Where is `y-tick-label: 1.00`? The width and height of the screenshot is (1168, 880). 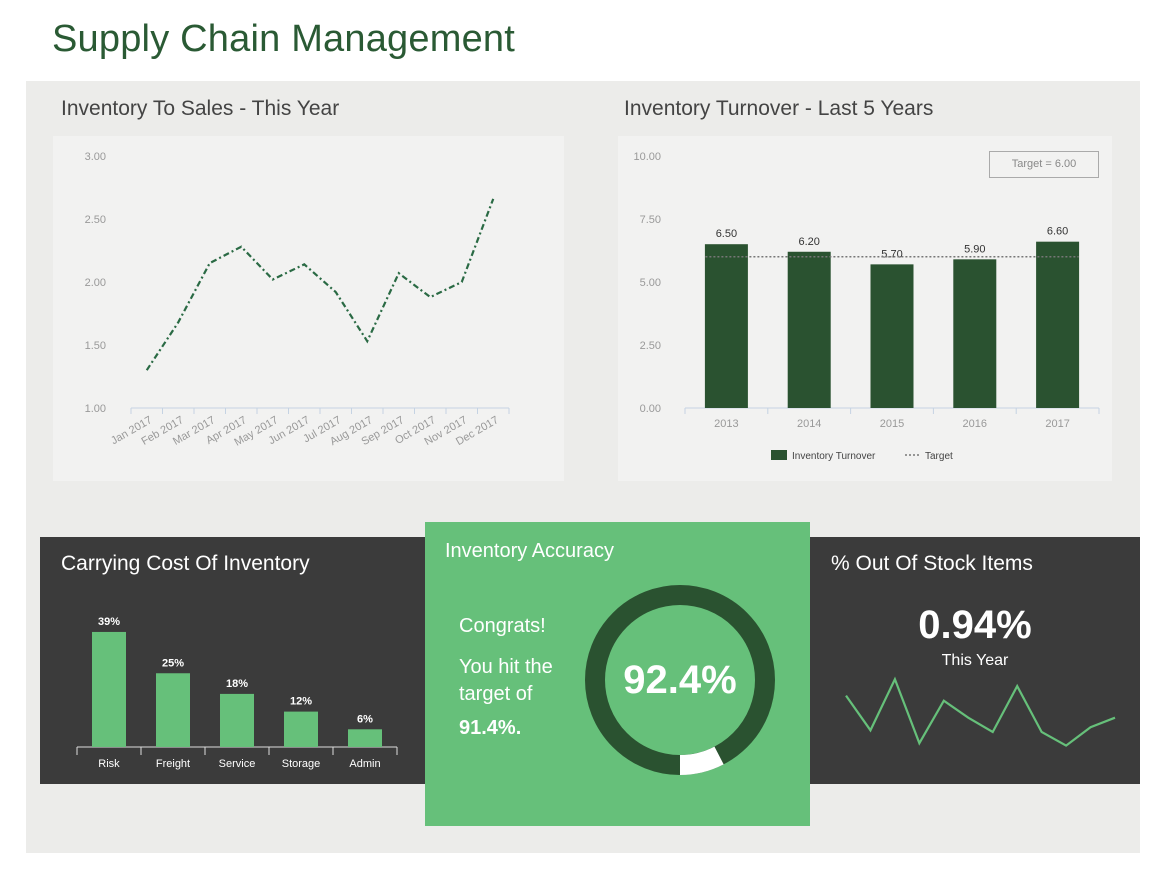 y-tick-label: 1.00 is located at coordinates (95, 409).